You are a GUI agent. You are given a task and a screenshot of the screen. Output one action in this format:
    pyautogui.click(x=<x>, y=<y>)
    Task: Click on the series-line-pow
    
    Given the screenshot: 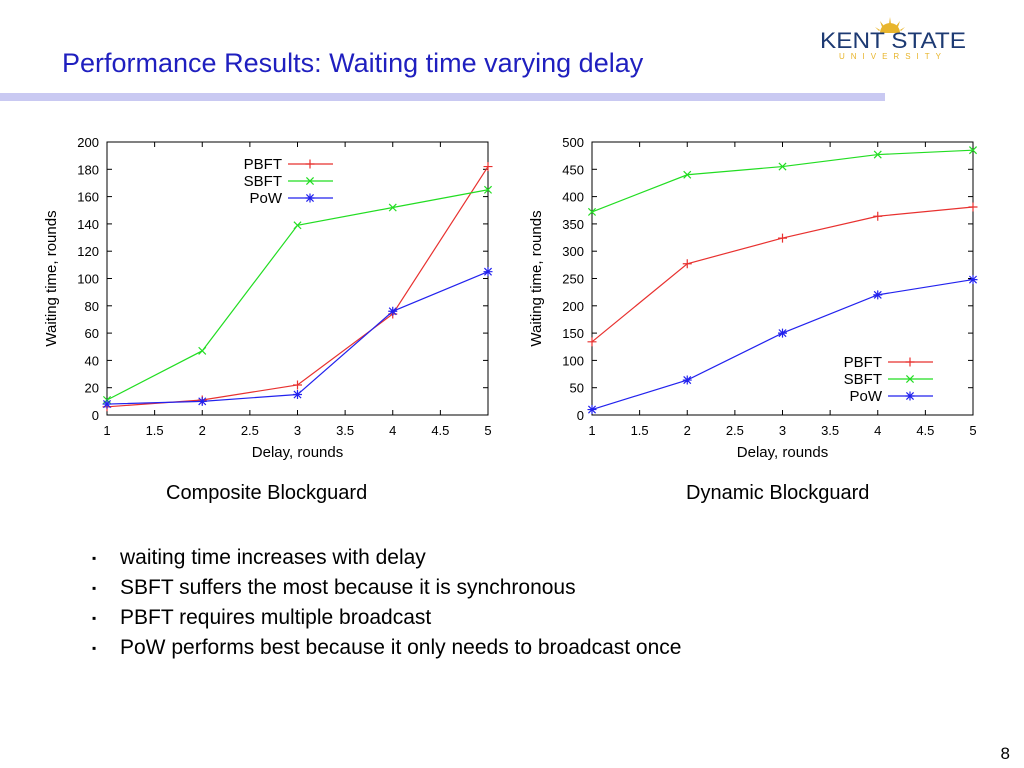 What is the action you would take?
    pyautogui.click(x=782, y=344)
    